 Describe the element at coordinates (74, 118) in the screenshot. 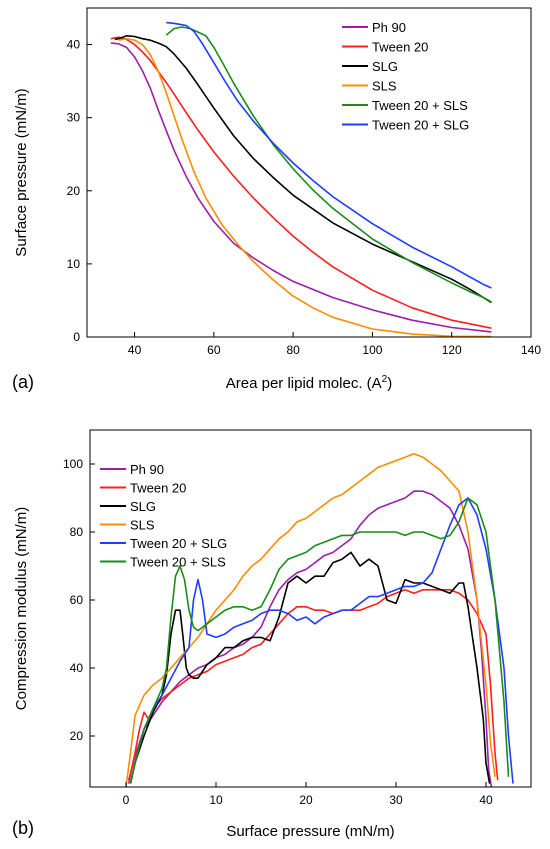

I see `y-tick-label: 30` at that location.